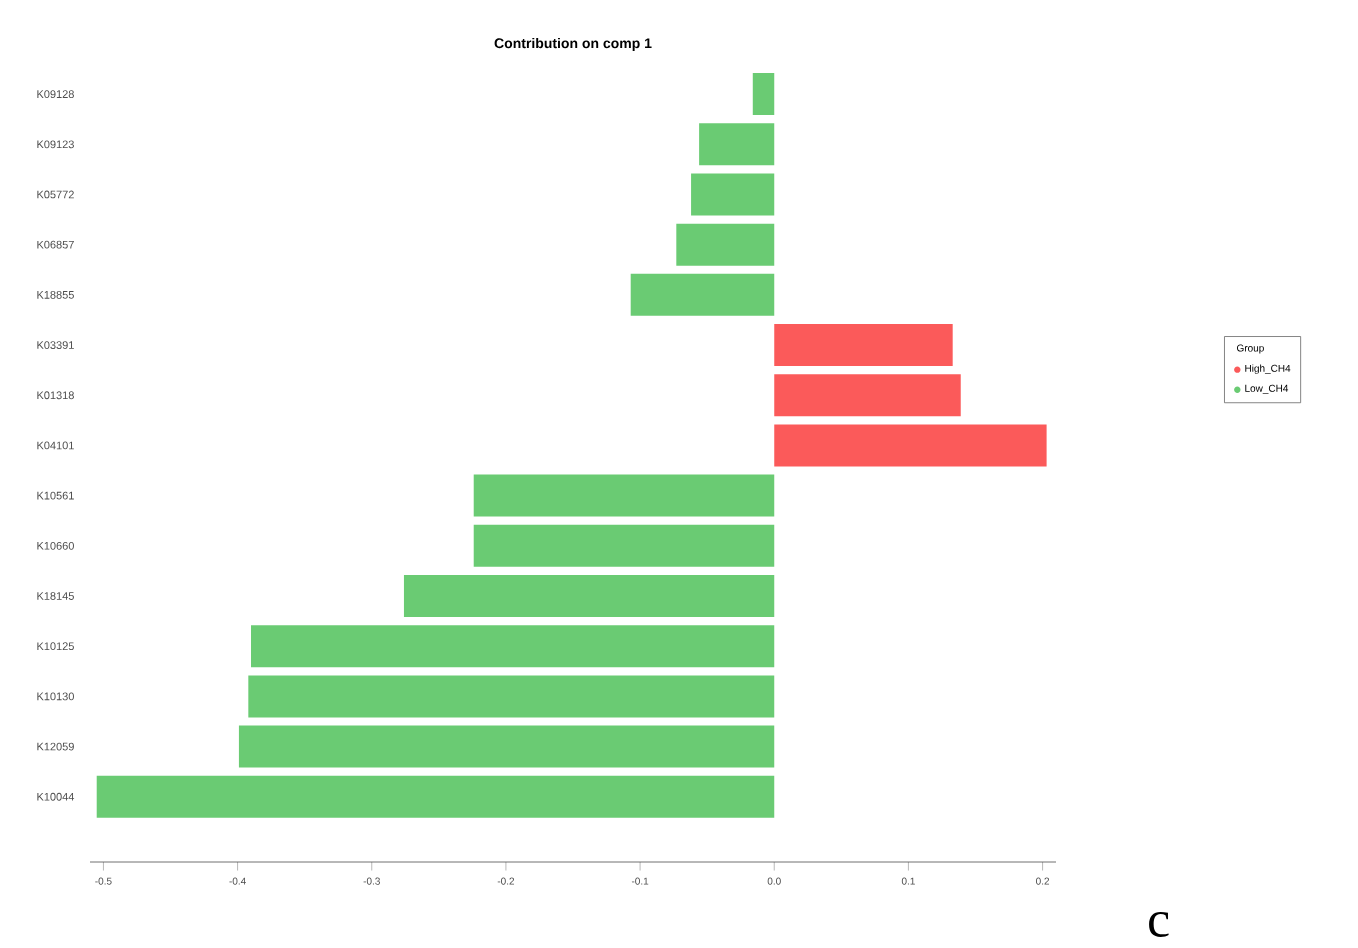 This screenshot has height=948, width=1358. What do you see at coordinates (1159, 924) in the screenshot?
I see `text: c` at bounding box center [1159, 924].